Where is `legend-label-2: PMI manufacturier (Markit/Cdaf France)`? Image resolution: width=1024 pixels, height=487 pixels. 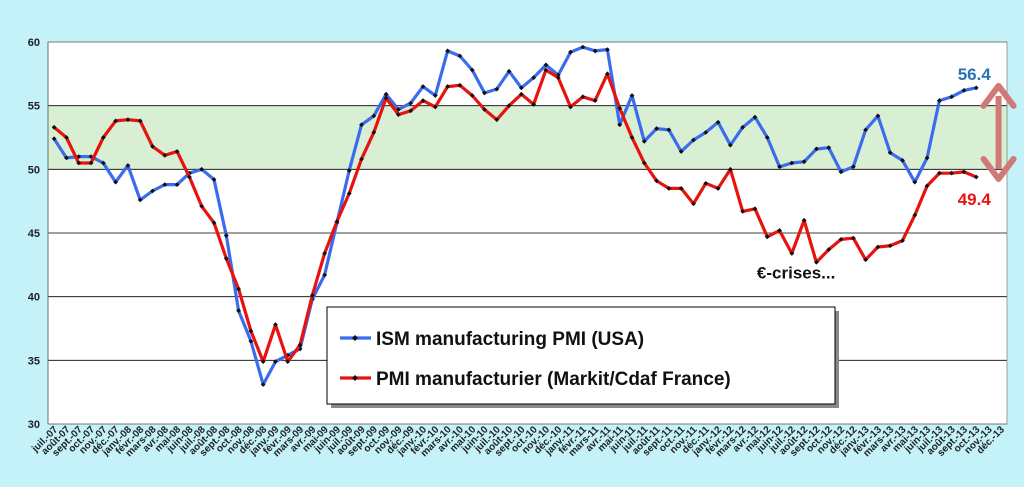 legend-label-2: PMI manufacturier (Markit/Cdaf France) is located at coordinates (553, 379).